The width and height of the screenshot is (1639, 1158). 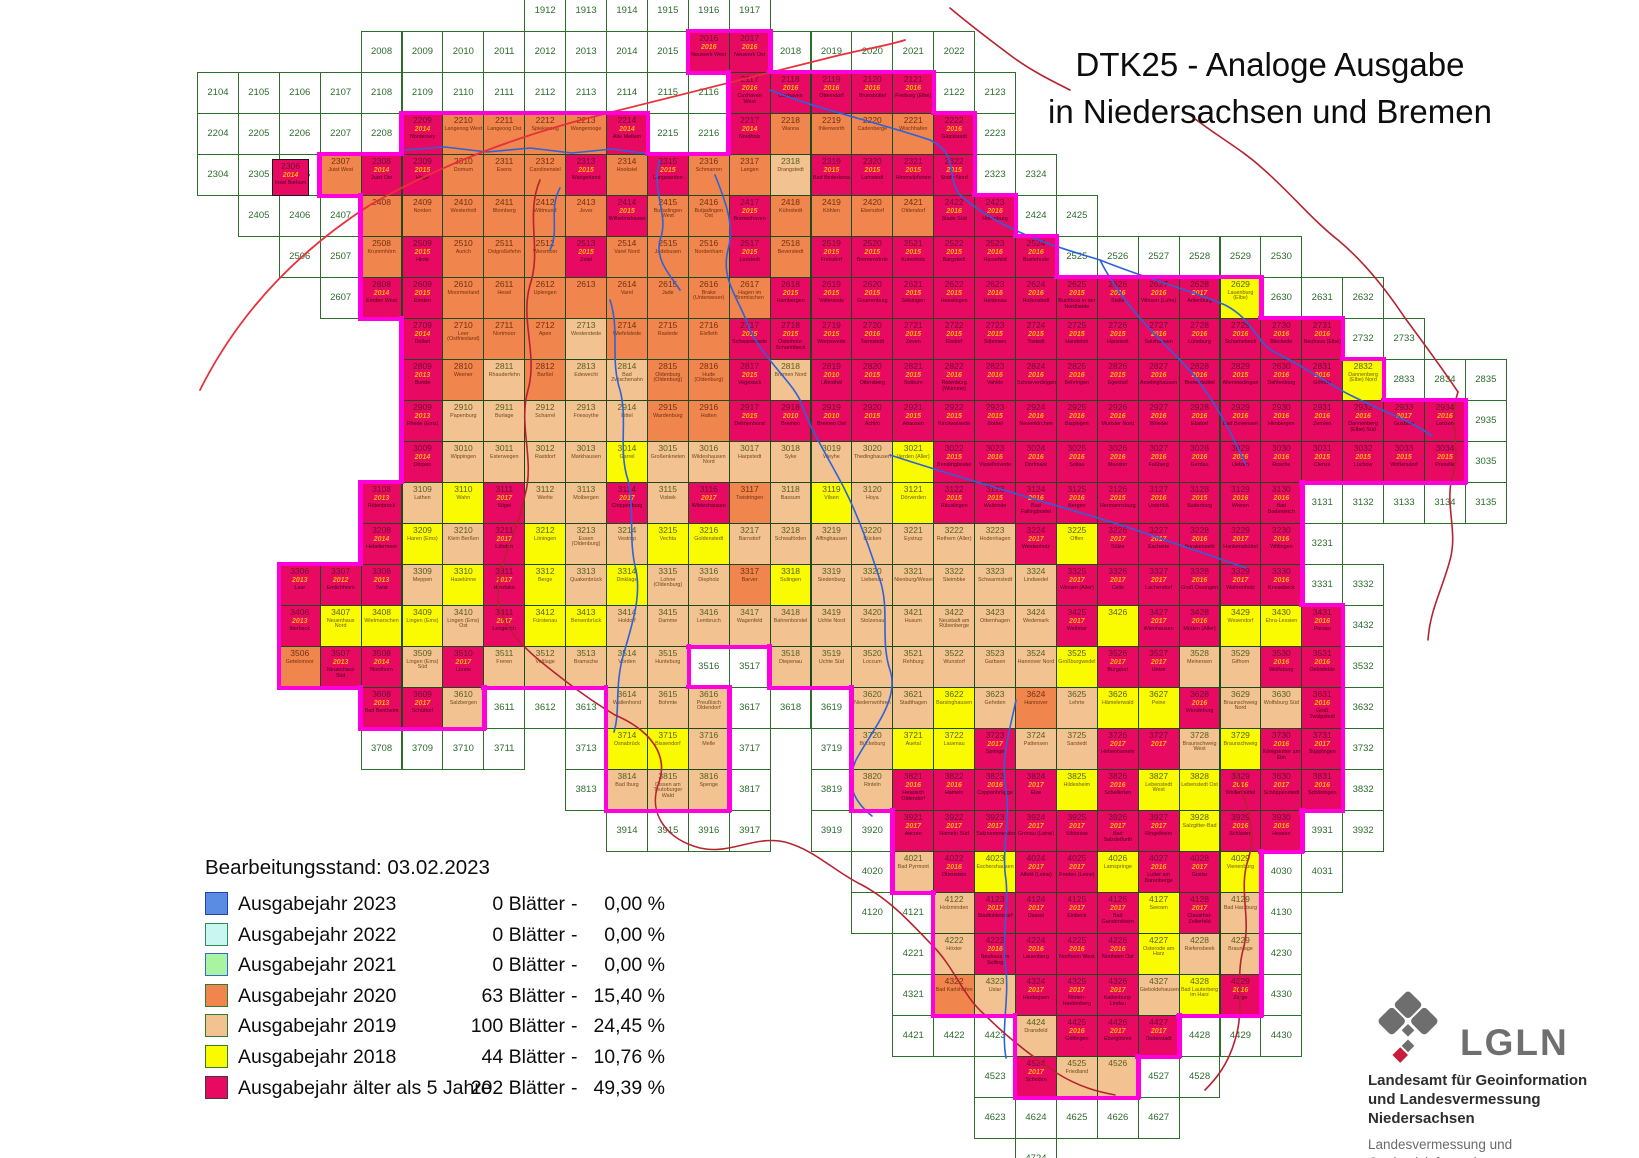 What do you see at coordinates (629, 1056) in the screenshot?
I see `legend-percent: 10,76 %` at bounding box center [629, 1056].